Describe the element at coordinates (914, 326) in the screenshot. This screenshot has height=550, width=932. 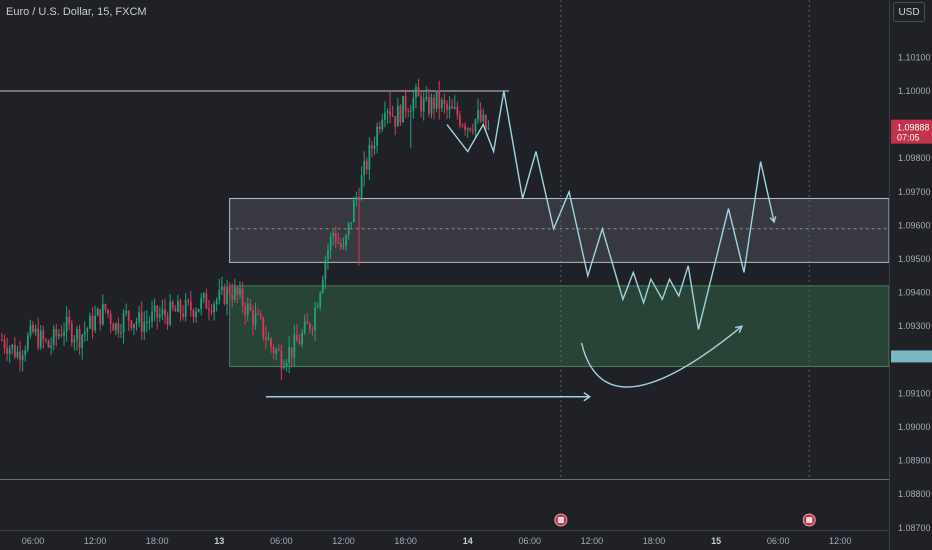
I see `y-tick-label-7: 1.09300` at that location.